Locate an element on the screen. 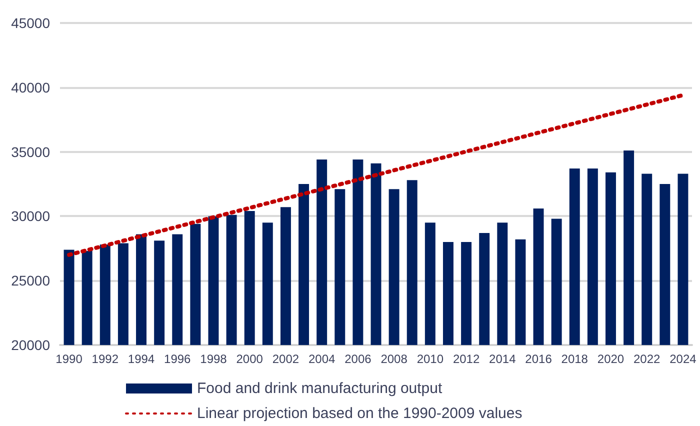 The height and width of the screenshot is (426, 700). y-tick-label: 30000 is located at coordinates (30, 216).